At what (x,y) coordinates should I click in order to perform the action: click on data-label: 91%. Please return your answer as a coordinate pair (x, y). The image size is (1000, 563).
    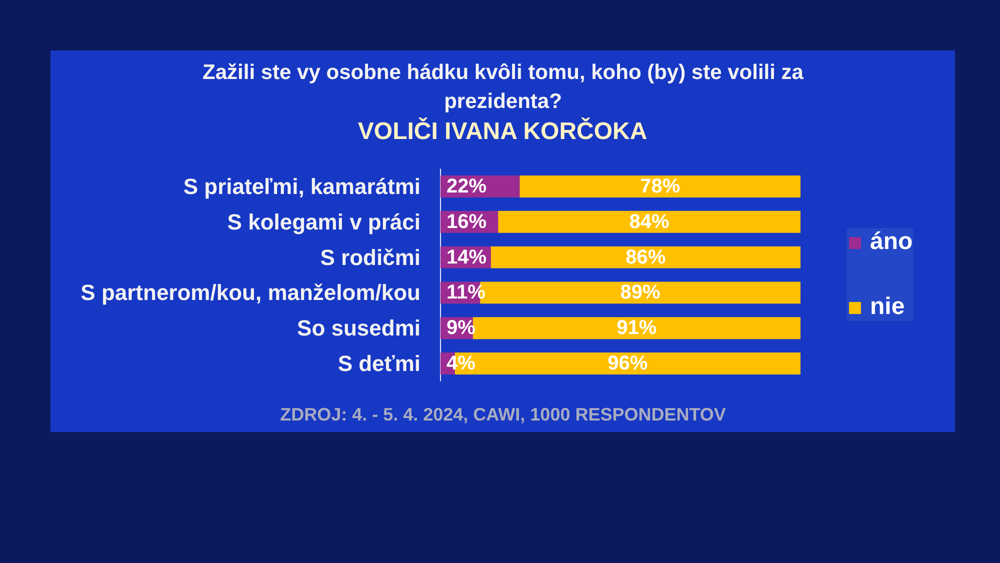
    Looking at the image, I should click on (636, 328).